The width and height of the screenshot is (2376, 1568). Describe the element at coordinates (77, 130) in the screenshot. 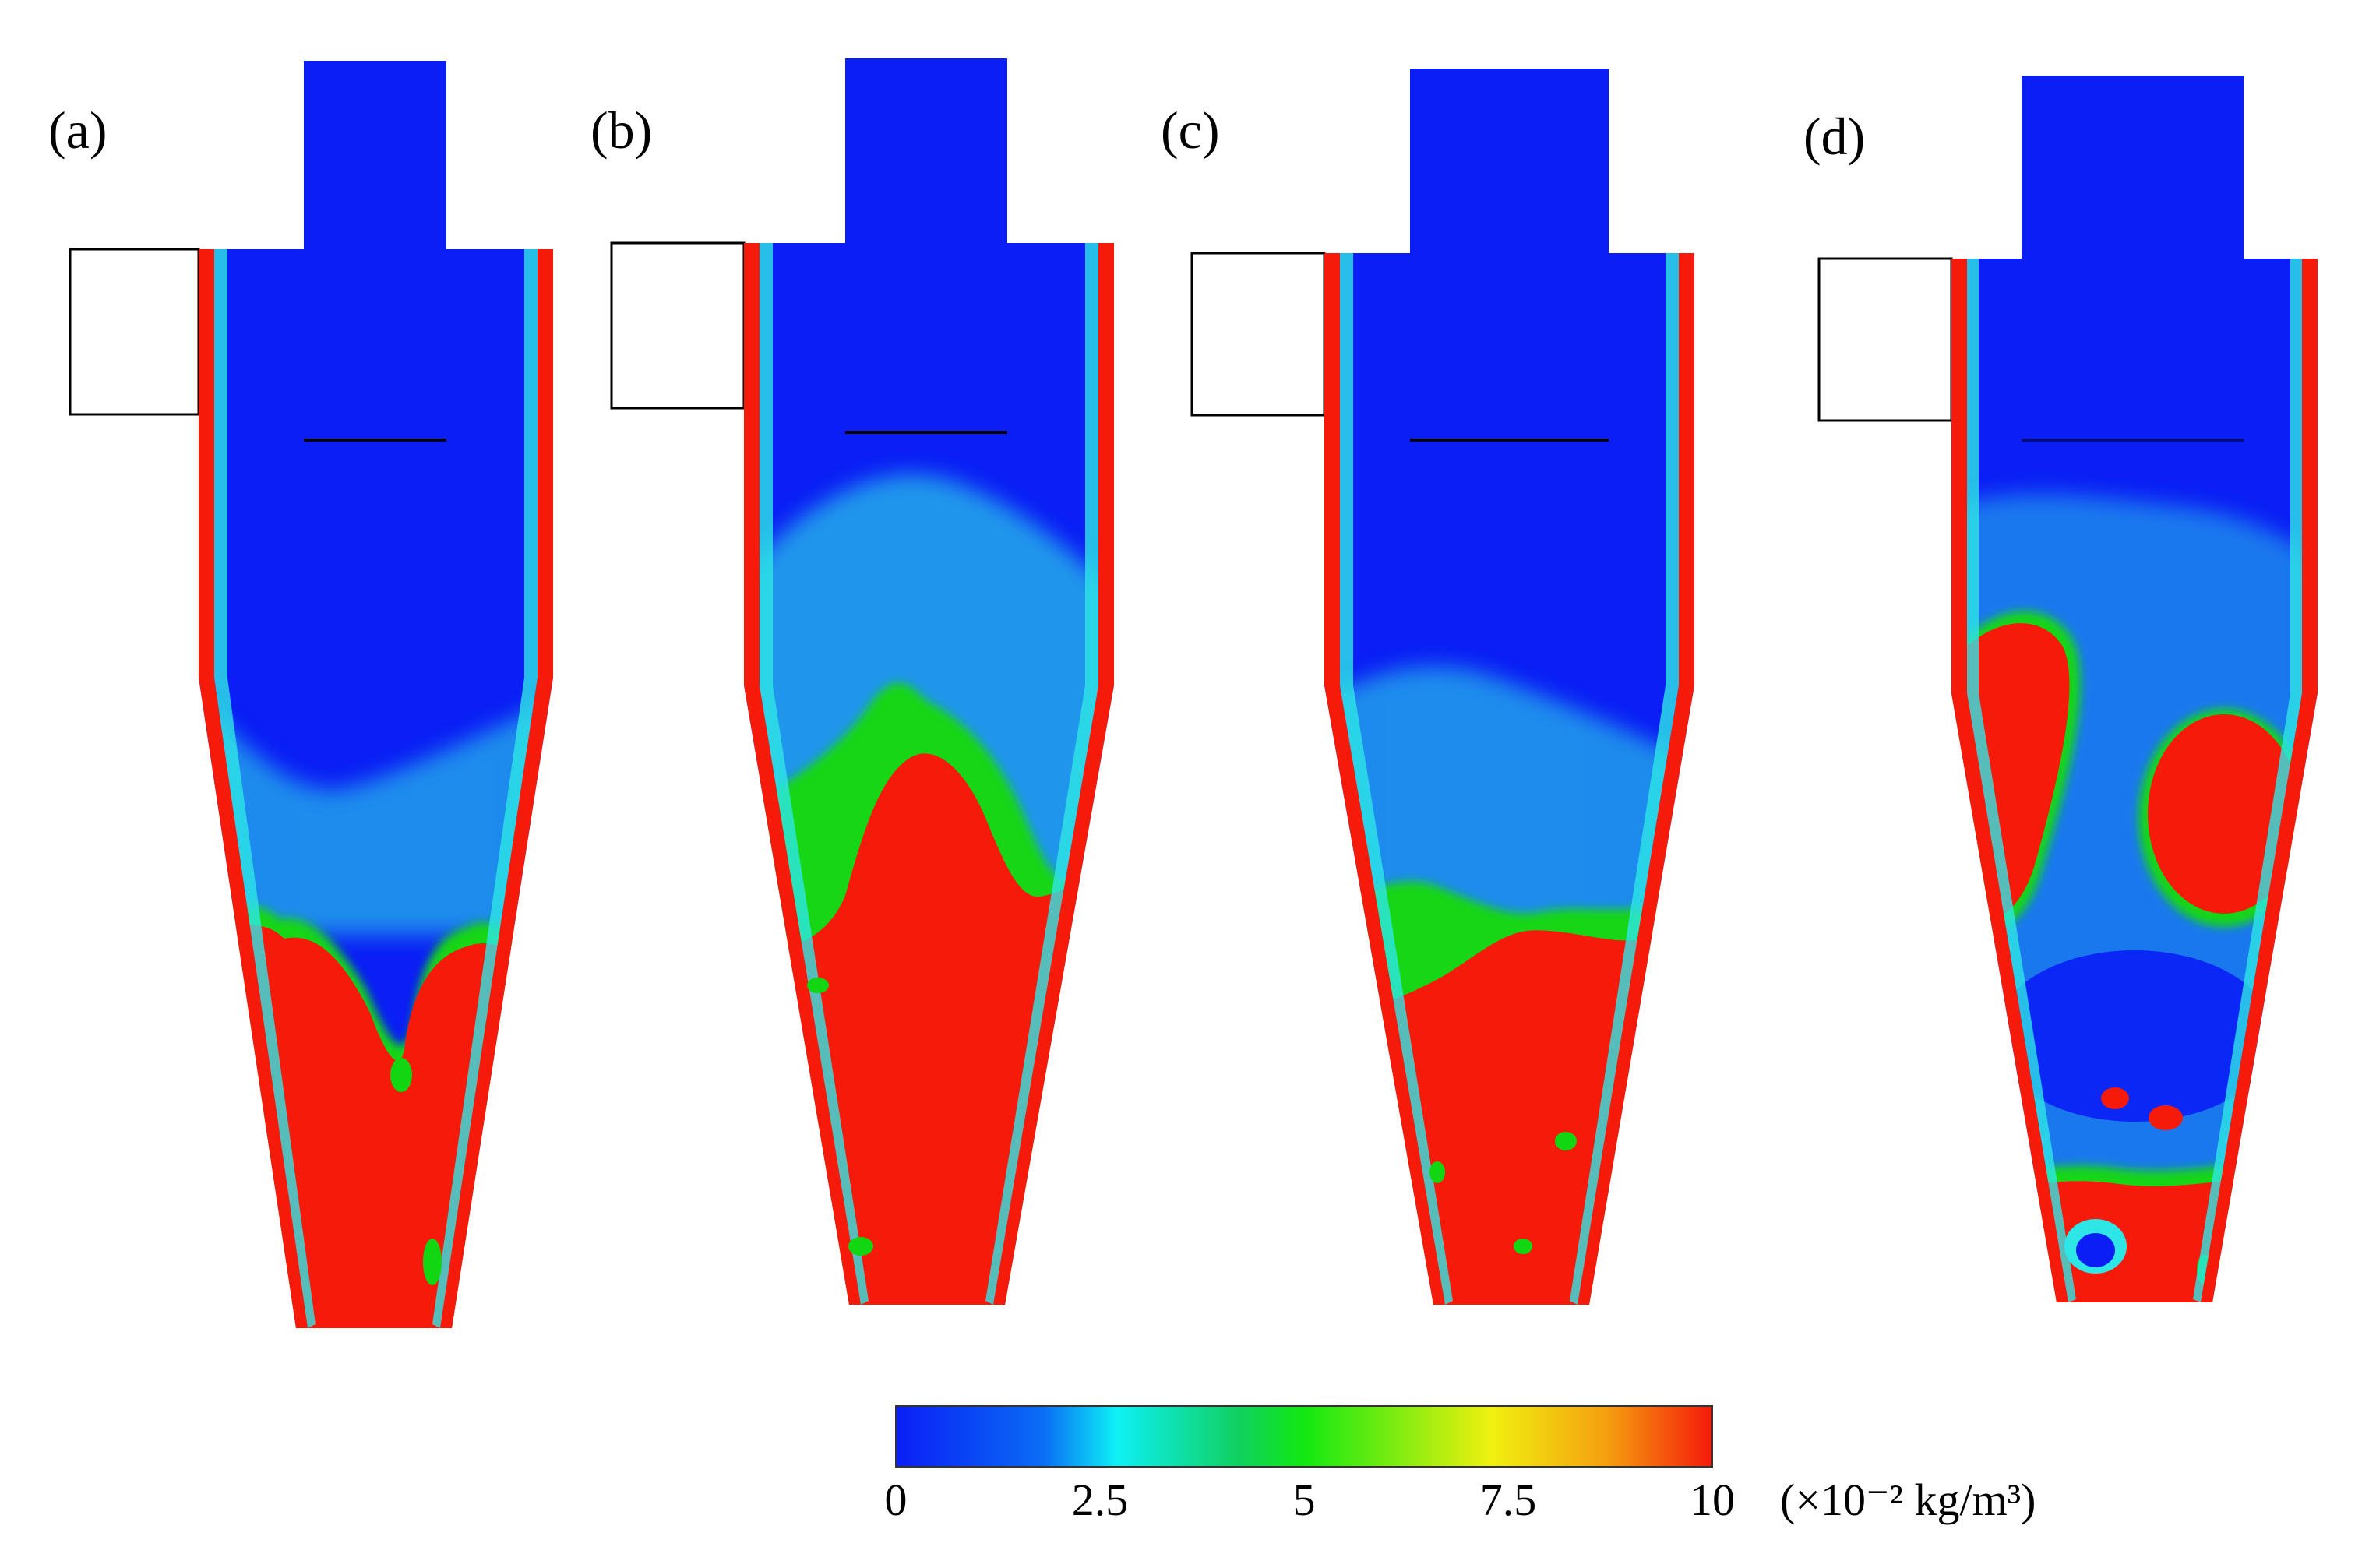

I see `panel-label-a: (a)` at that location.